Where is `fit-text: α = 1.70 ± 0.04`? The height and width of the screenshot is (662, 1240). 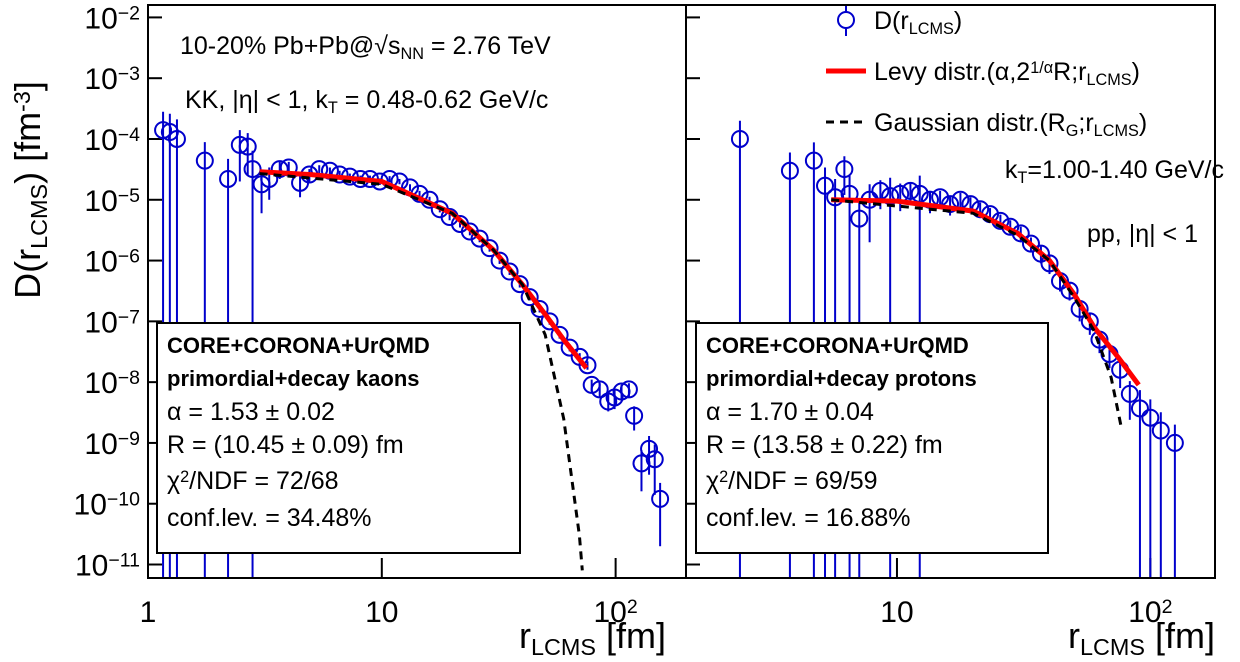 fit-text: α = 1.70 ± 0.04 is located at coordinates (790, 412).